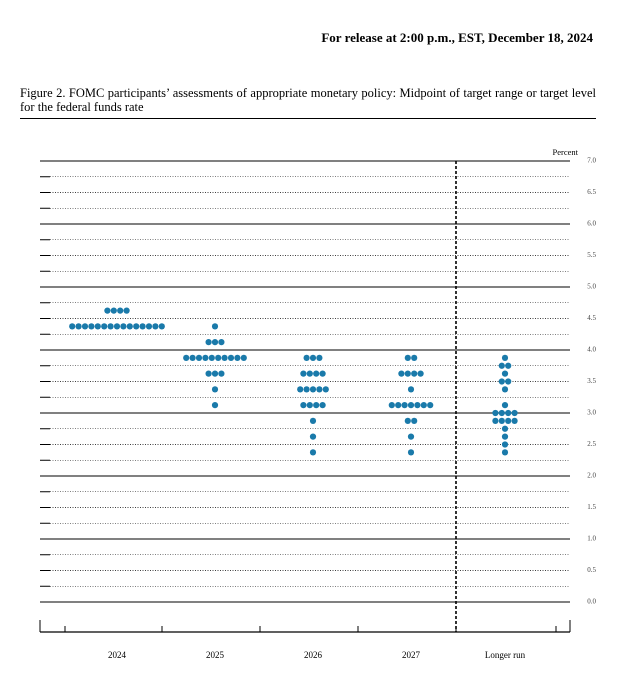 The height and width of the screenshot is (696, 635). What do you see at coordinates (591, 255) in the screenshot?
I see `y-tick-label: 5.5` at bounding box center [591, 255].